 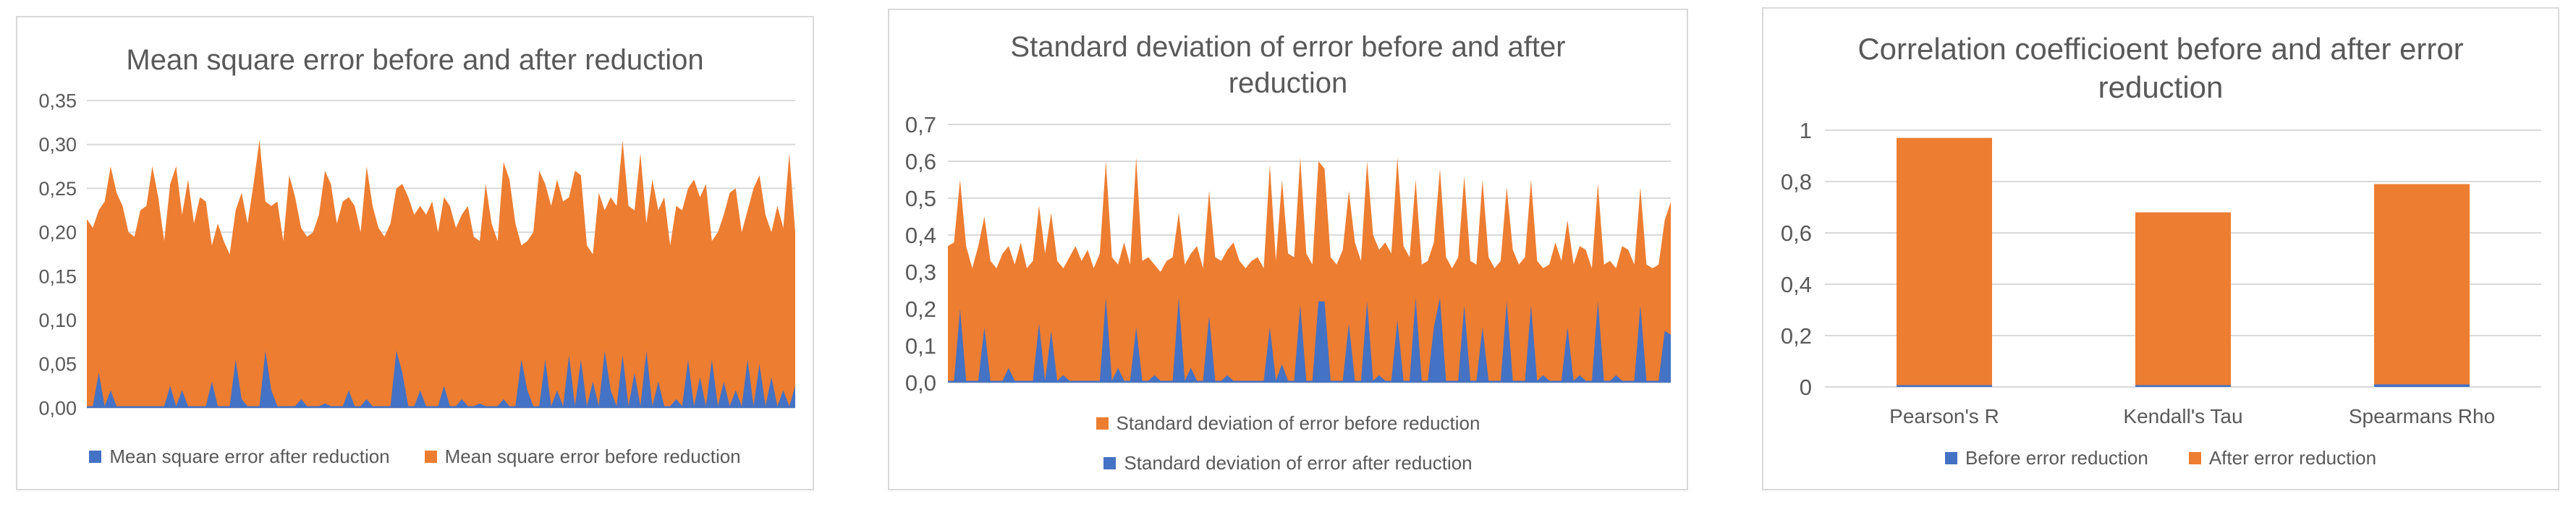 I want to click on y-axis-tick-label: 1, so click(x=1806, y=130).